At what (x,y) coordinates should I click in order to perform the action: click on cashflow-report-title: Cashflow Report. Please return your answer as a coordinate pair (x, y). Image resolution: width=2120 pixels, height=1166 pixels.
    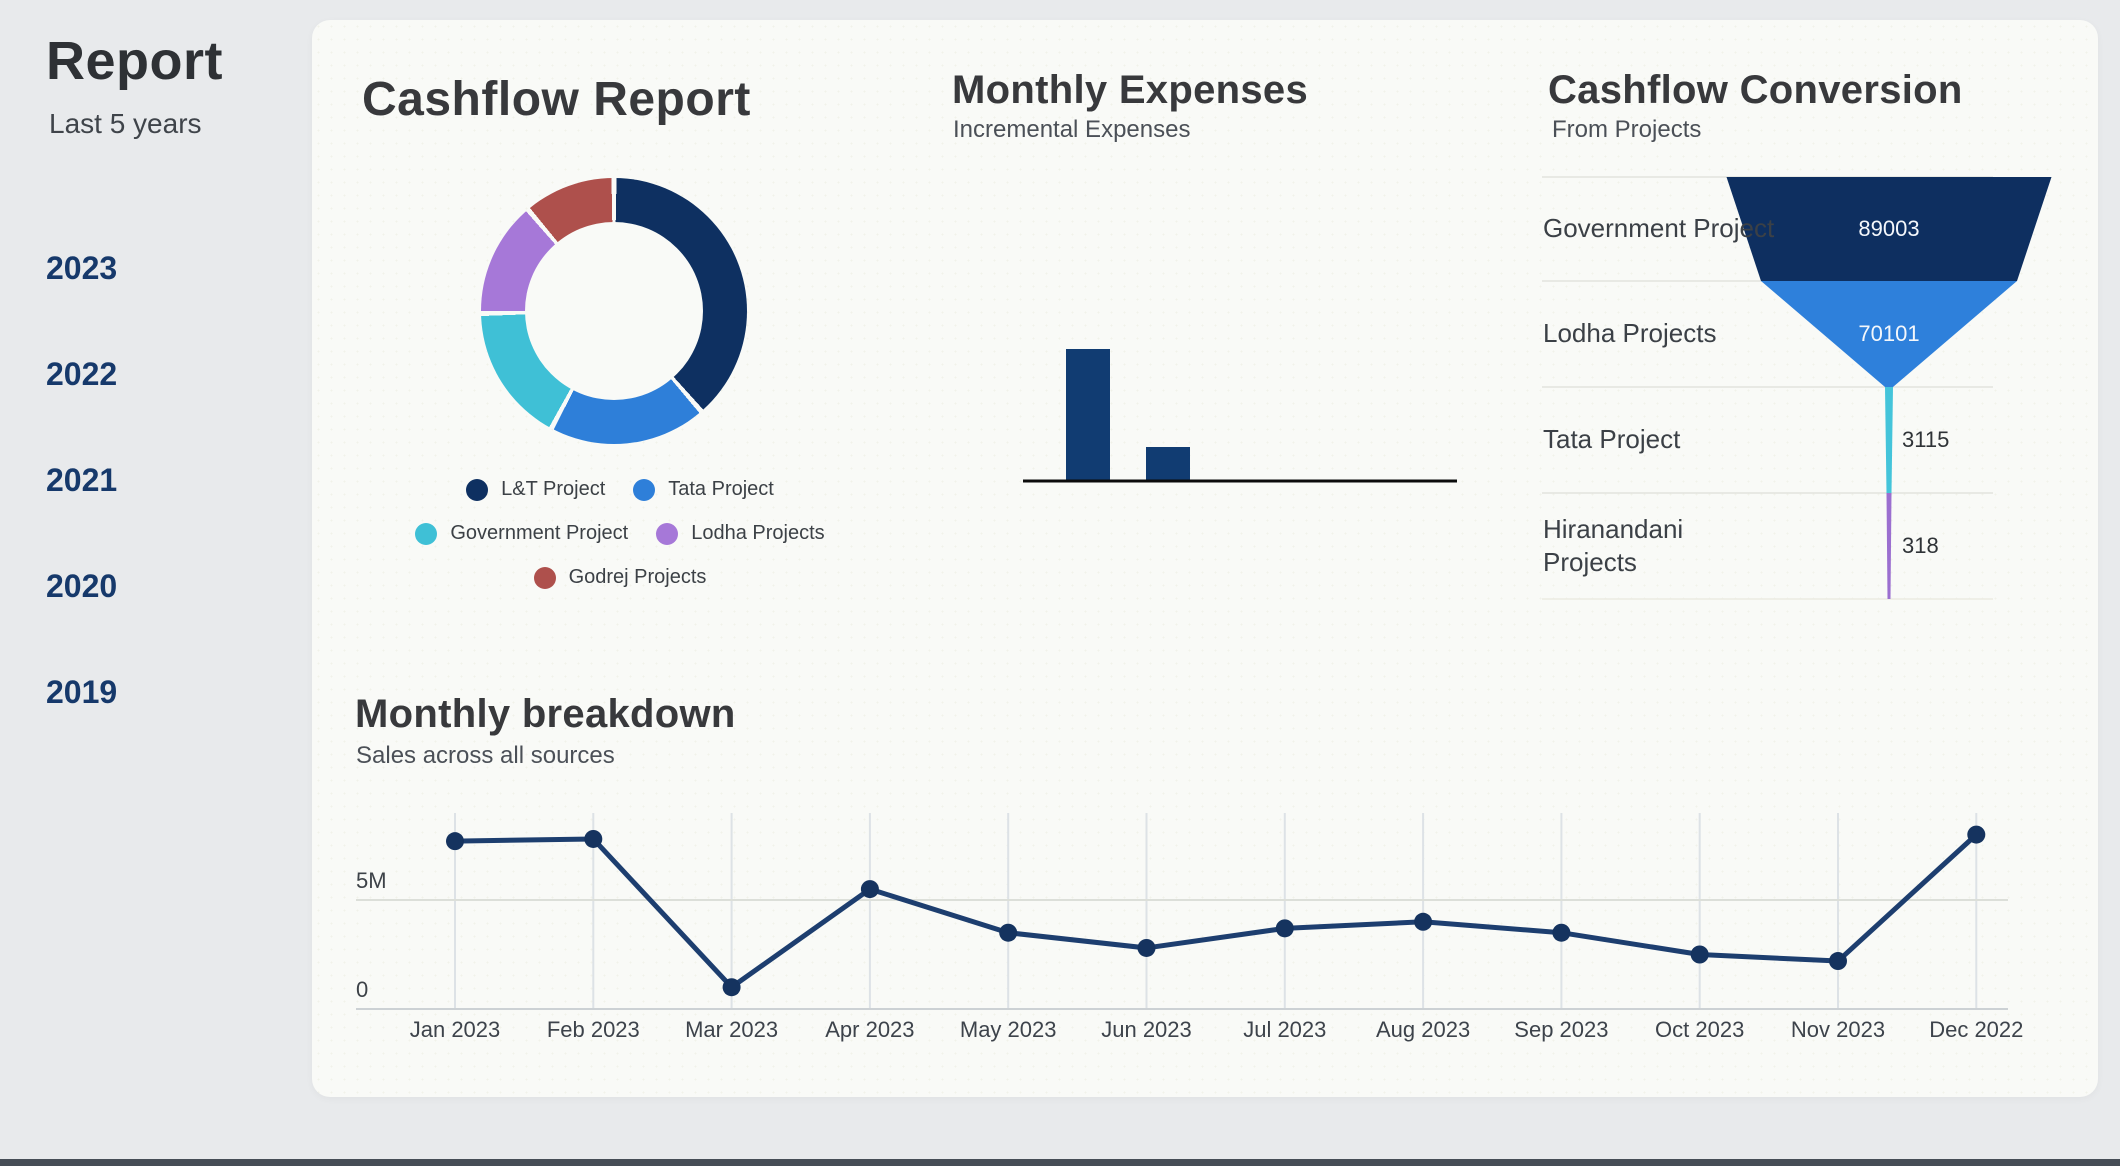
    Looking at the image, I should click on (556, 99).